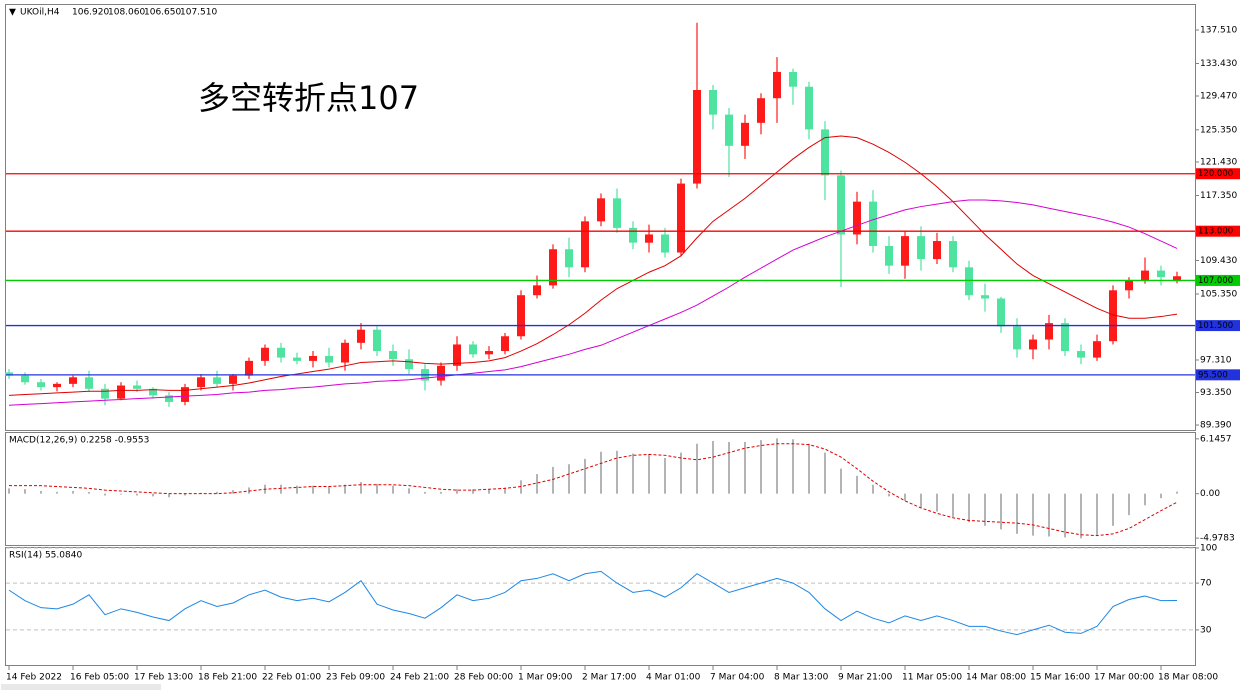  I want to click on level-label: 113.000, so click(1215, 232).